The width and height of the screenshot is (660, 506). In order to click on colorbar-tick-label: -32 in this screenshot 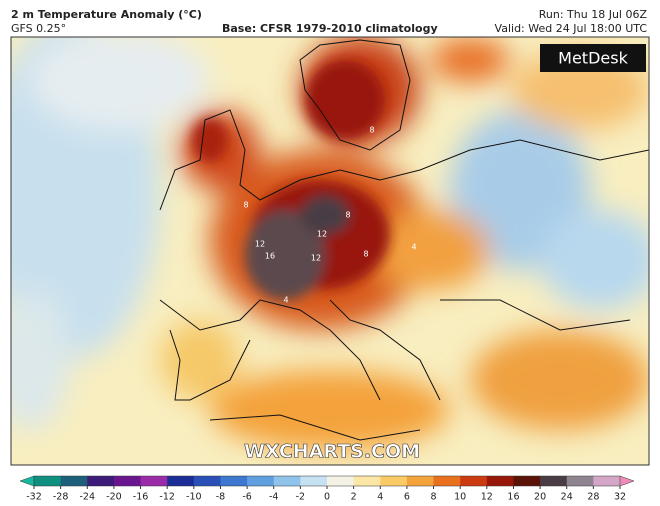, I will do `click(34, 497)`.